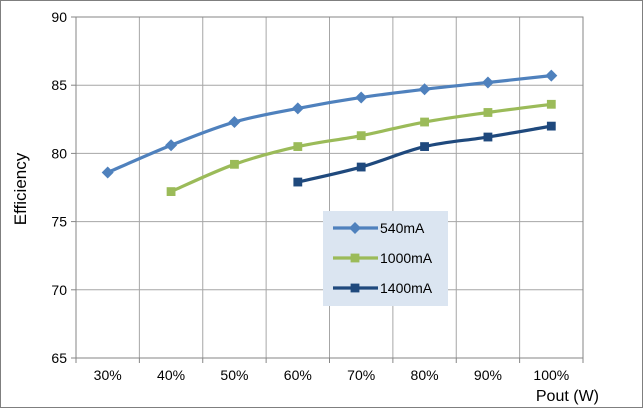 This screenshot has height=412, width=643. Describe the element at coordinates (402, 228) in the screenshot. I see `legend-label: 540mA` at that location.